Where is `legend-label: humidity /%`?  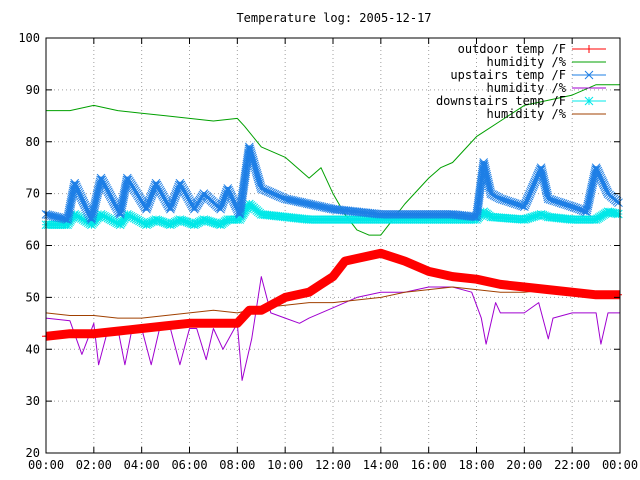 legend-label: humidity /% is located at coordinates (527, 62).